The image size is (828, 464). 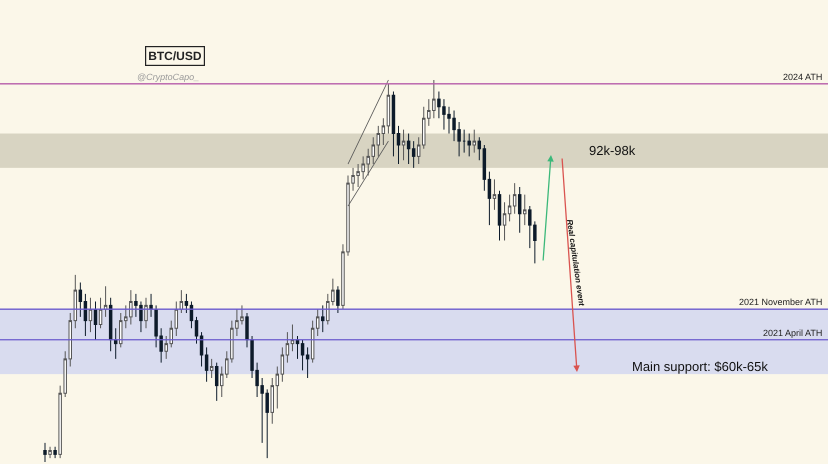 I want to click on annotation: @CryptoCapo_, so click(x=168, y=77).